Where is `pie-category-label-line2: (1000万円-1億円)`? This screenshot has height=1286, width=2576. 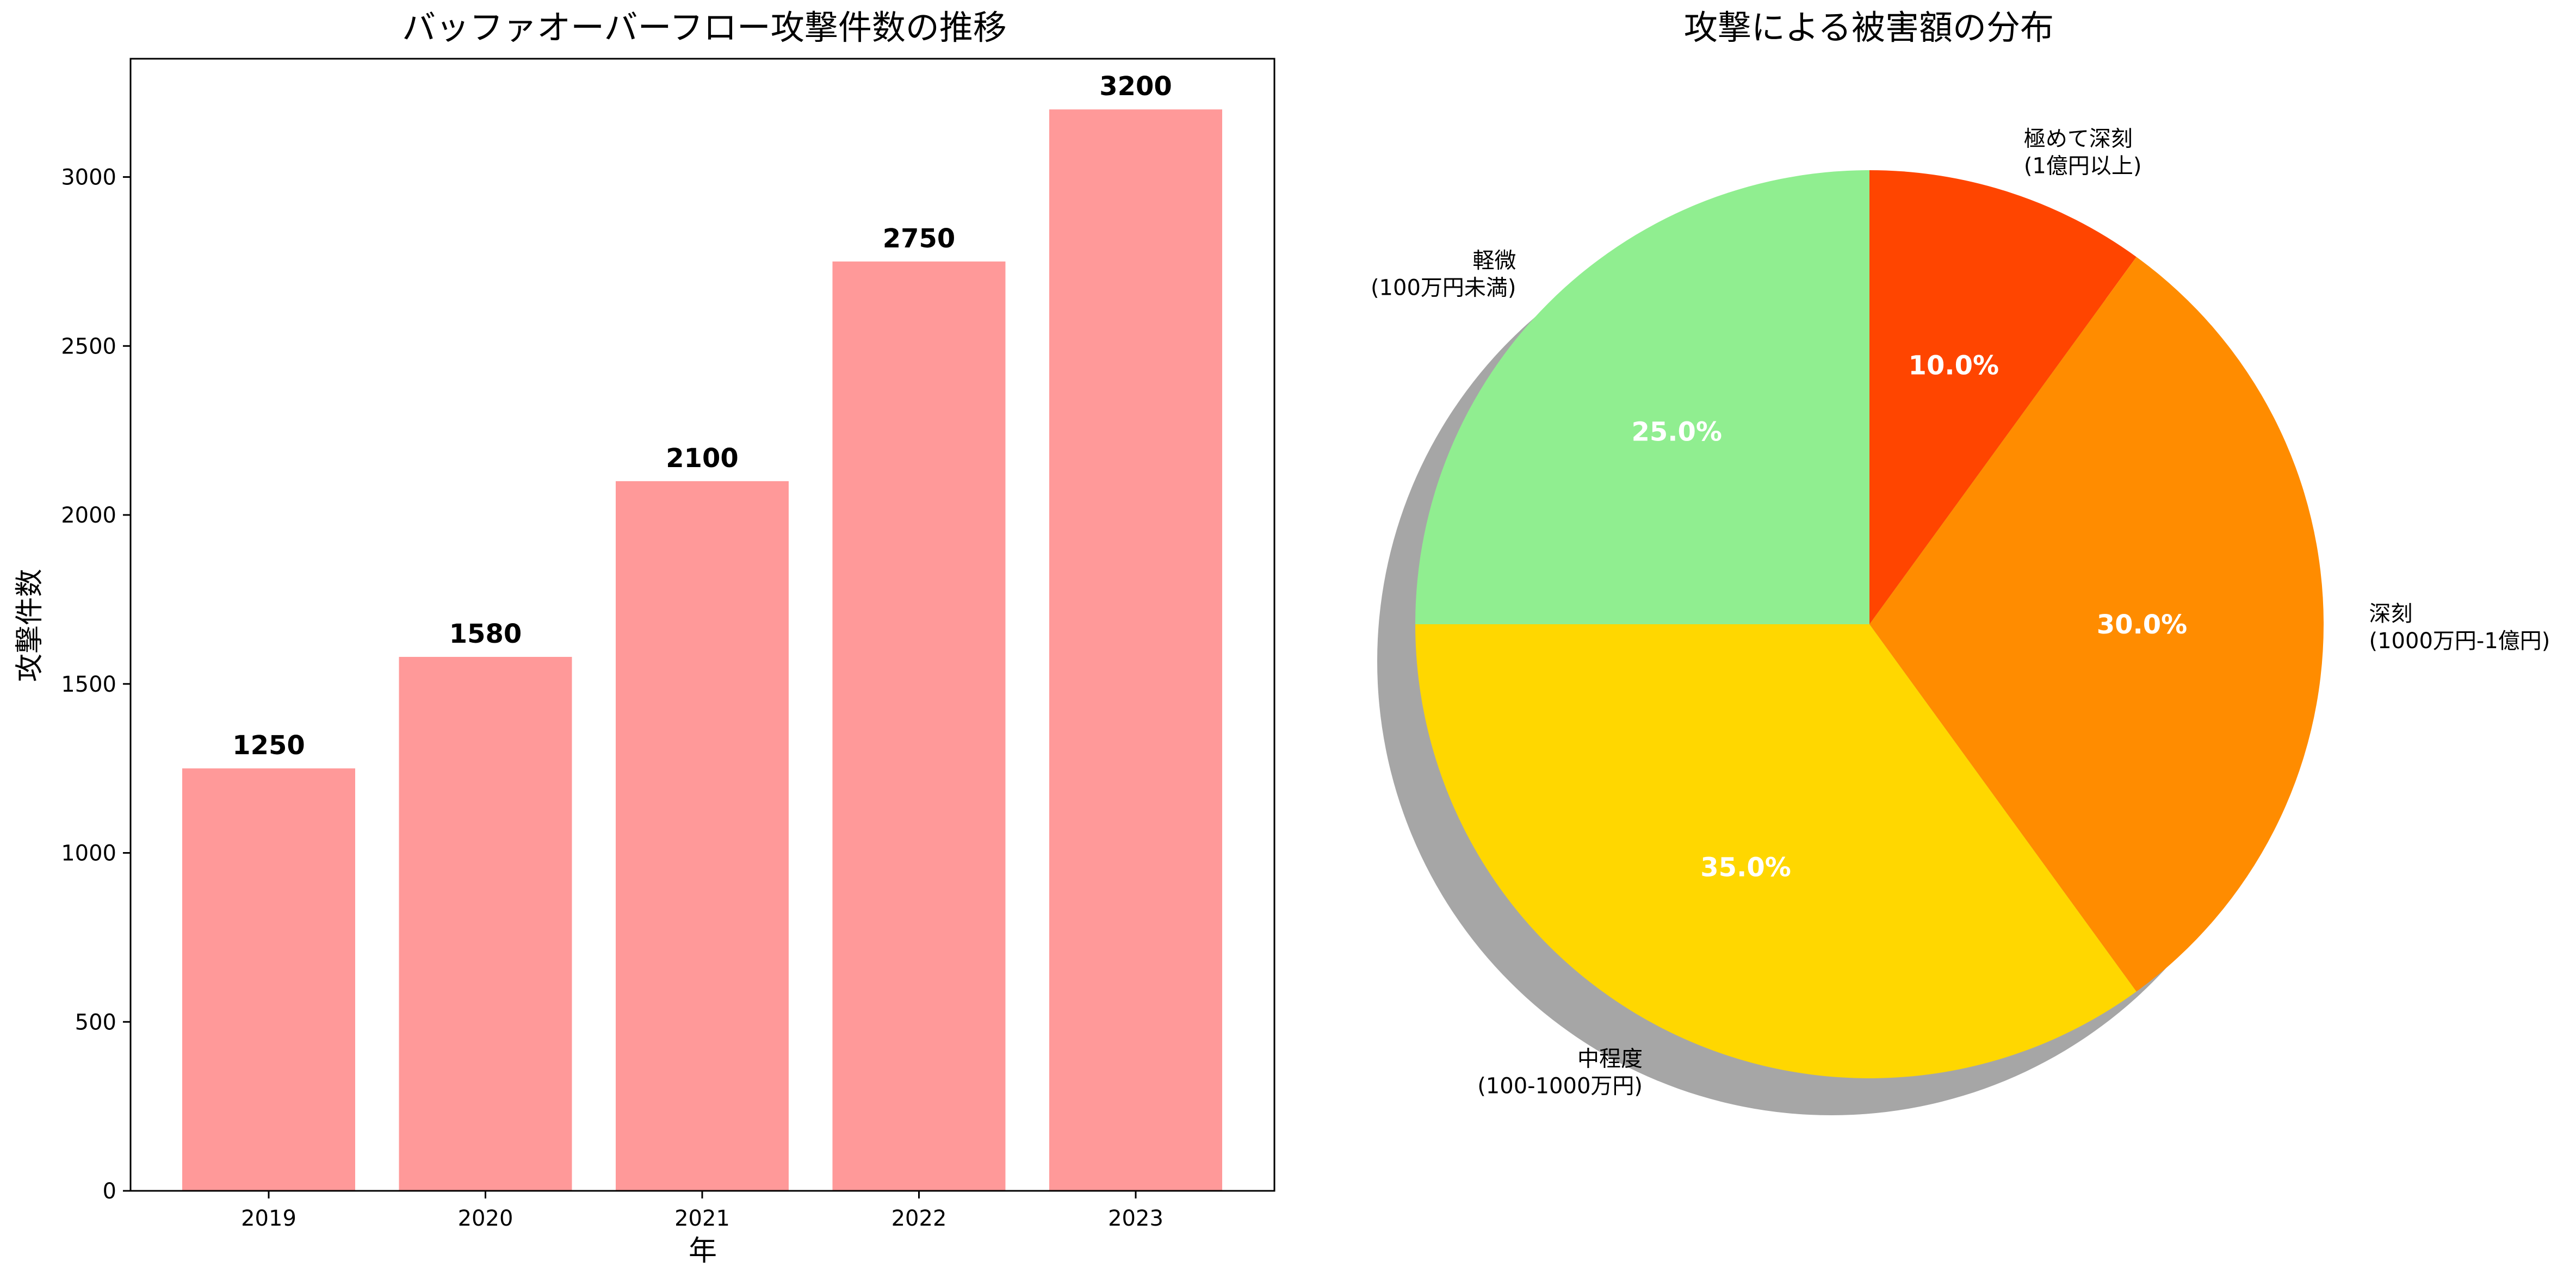 pie-category-label-line2: (1000万円-1億円) is located at coordinates (2459, 641).